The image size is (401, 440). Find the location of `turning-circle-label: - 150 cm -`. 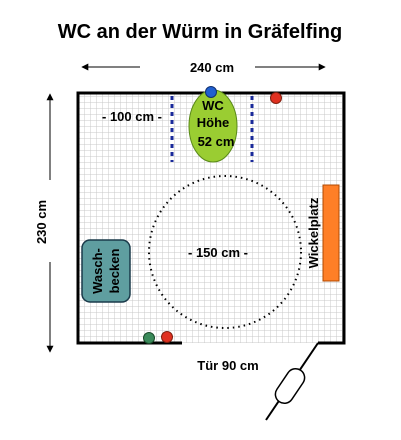

turning-circle-label: - 150 cm - is located at coordinates (218, 252).